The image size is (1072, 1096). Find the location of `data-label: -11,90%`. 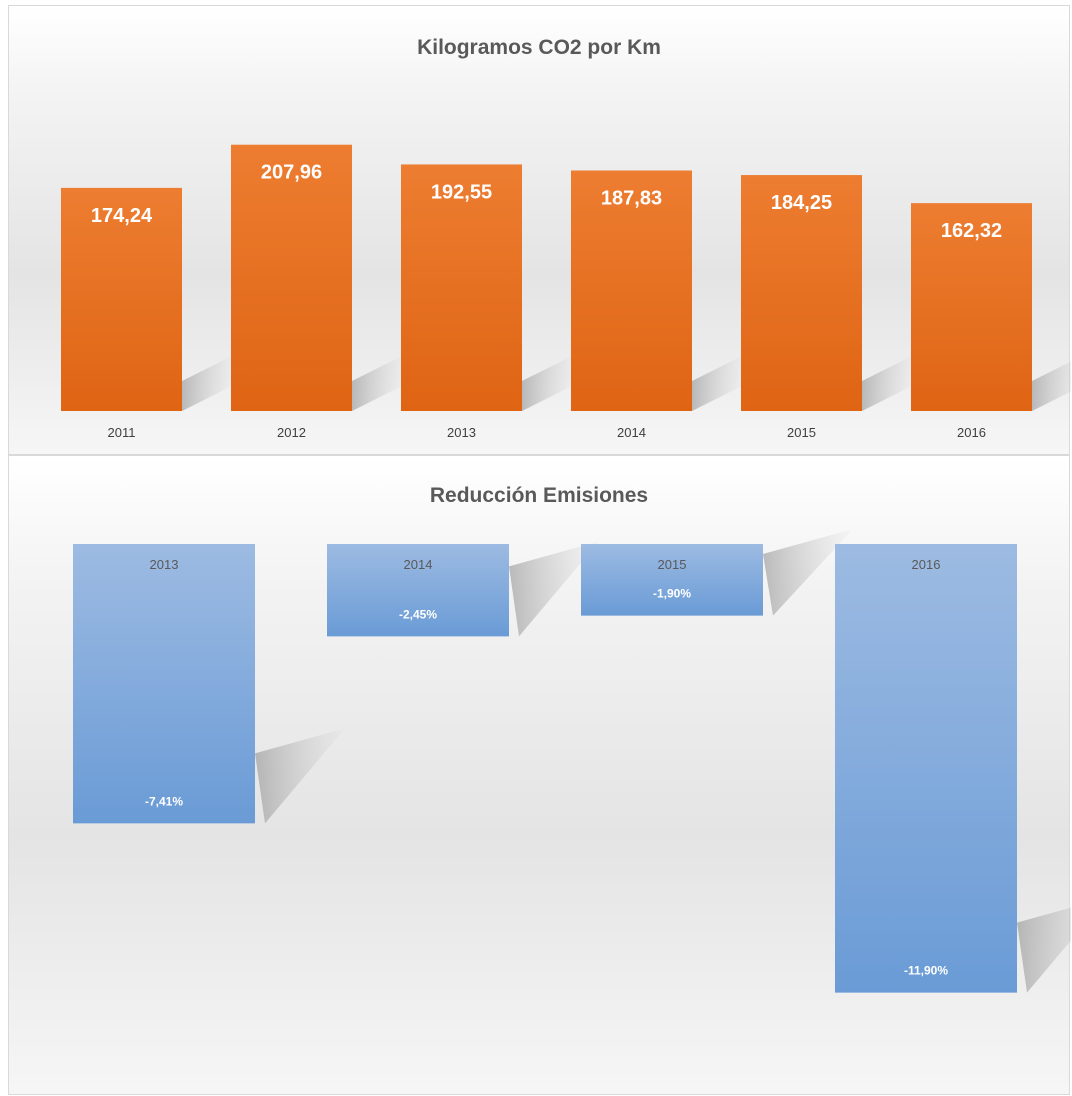

data-label: -11,90% is located at coordinates (926, 971).